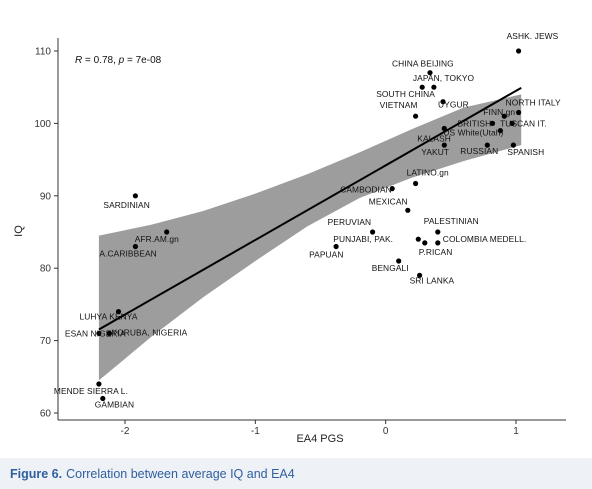  What do you see at coordinates (499, 112) in the screenshot?
I see `point-label-finn-gn: FINN.gn` at bounding box center [499, 112].